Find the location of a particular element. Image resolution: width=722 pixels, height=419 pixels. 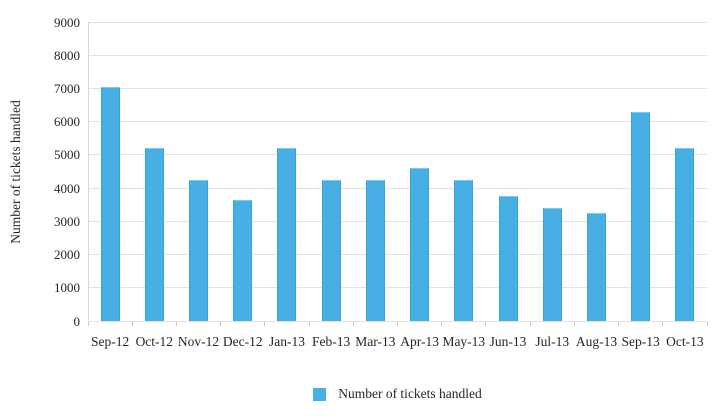

y-tick-label: 1000 is located at coordinates (67, 288).